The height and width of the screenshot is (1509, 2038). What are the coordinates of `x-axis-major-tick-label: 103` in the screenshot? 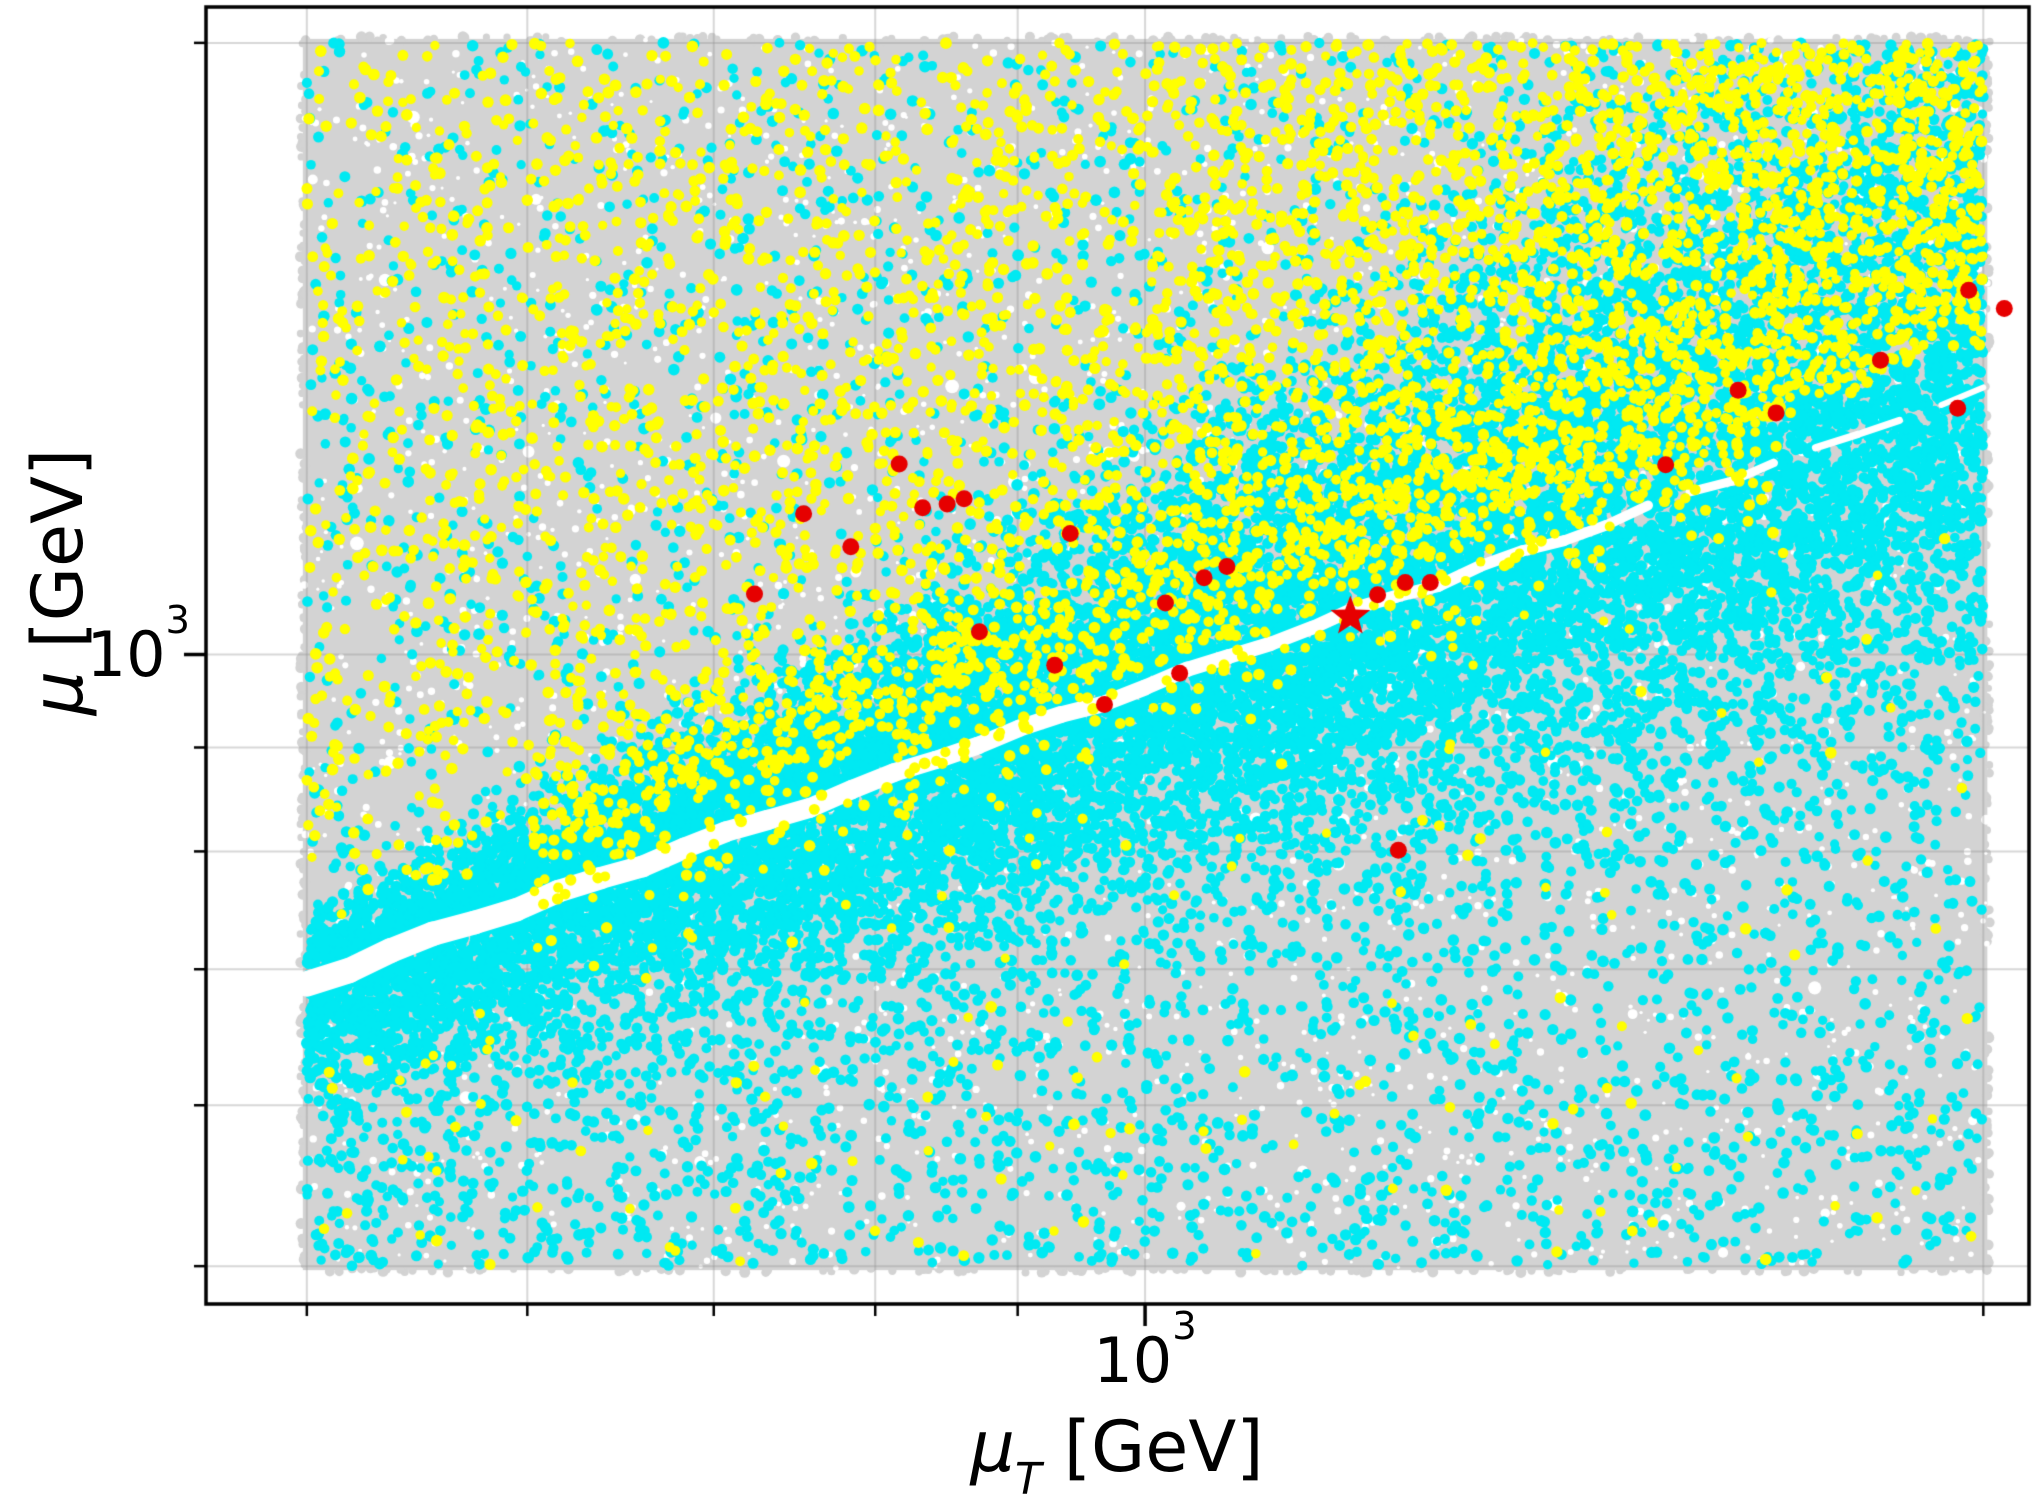 It's located at (1145, 1350).